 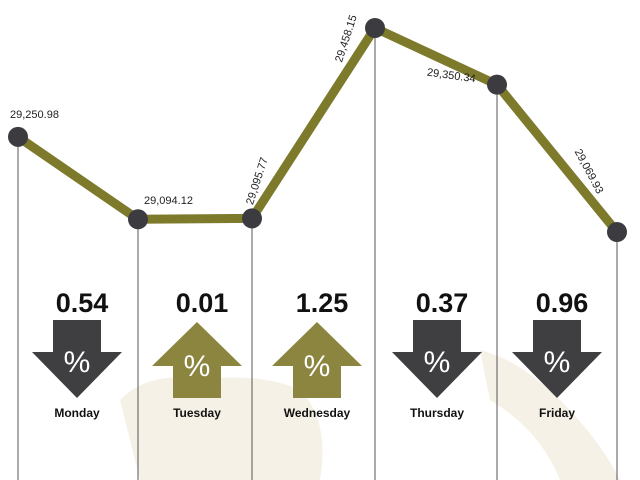 I want to click on value-label: 29,250.98, so click(x=34, y=115).